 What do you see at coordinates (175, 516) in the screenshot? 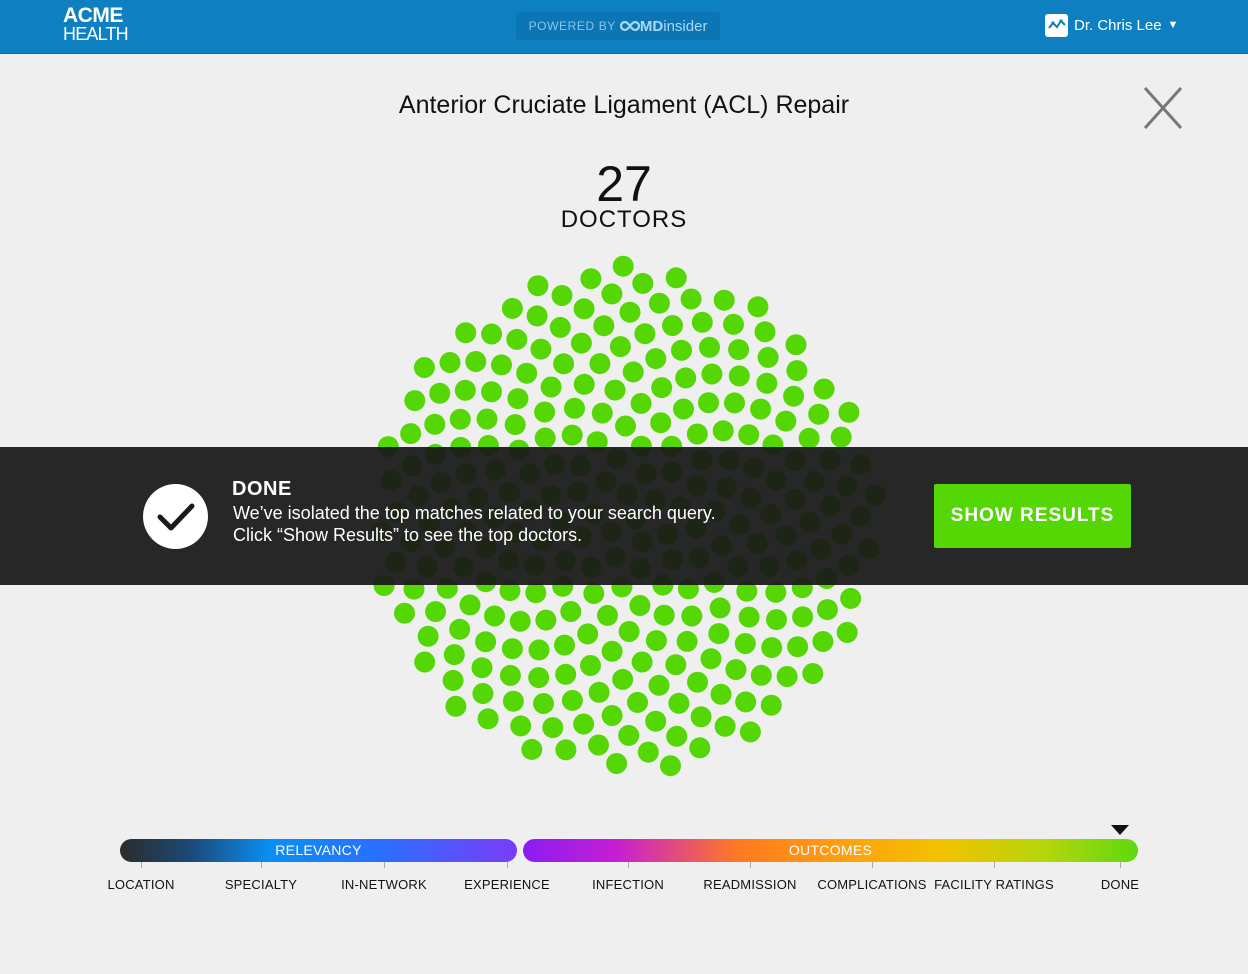
I see `checkmark-icon` at bounding box center [175, 516].